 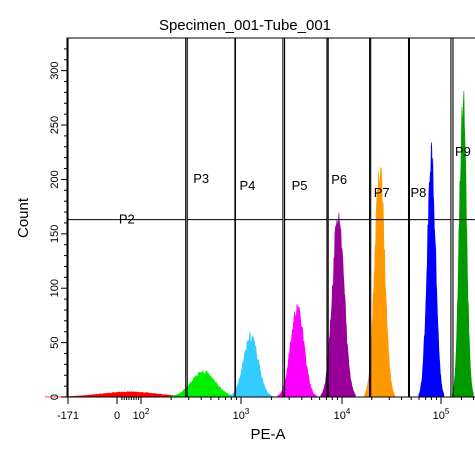 I want to click on x-axis-label: PE-A, so click(x=267, y=434).